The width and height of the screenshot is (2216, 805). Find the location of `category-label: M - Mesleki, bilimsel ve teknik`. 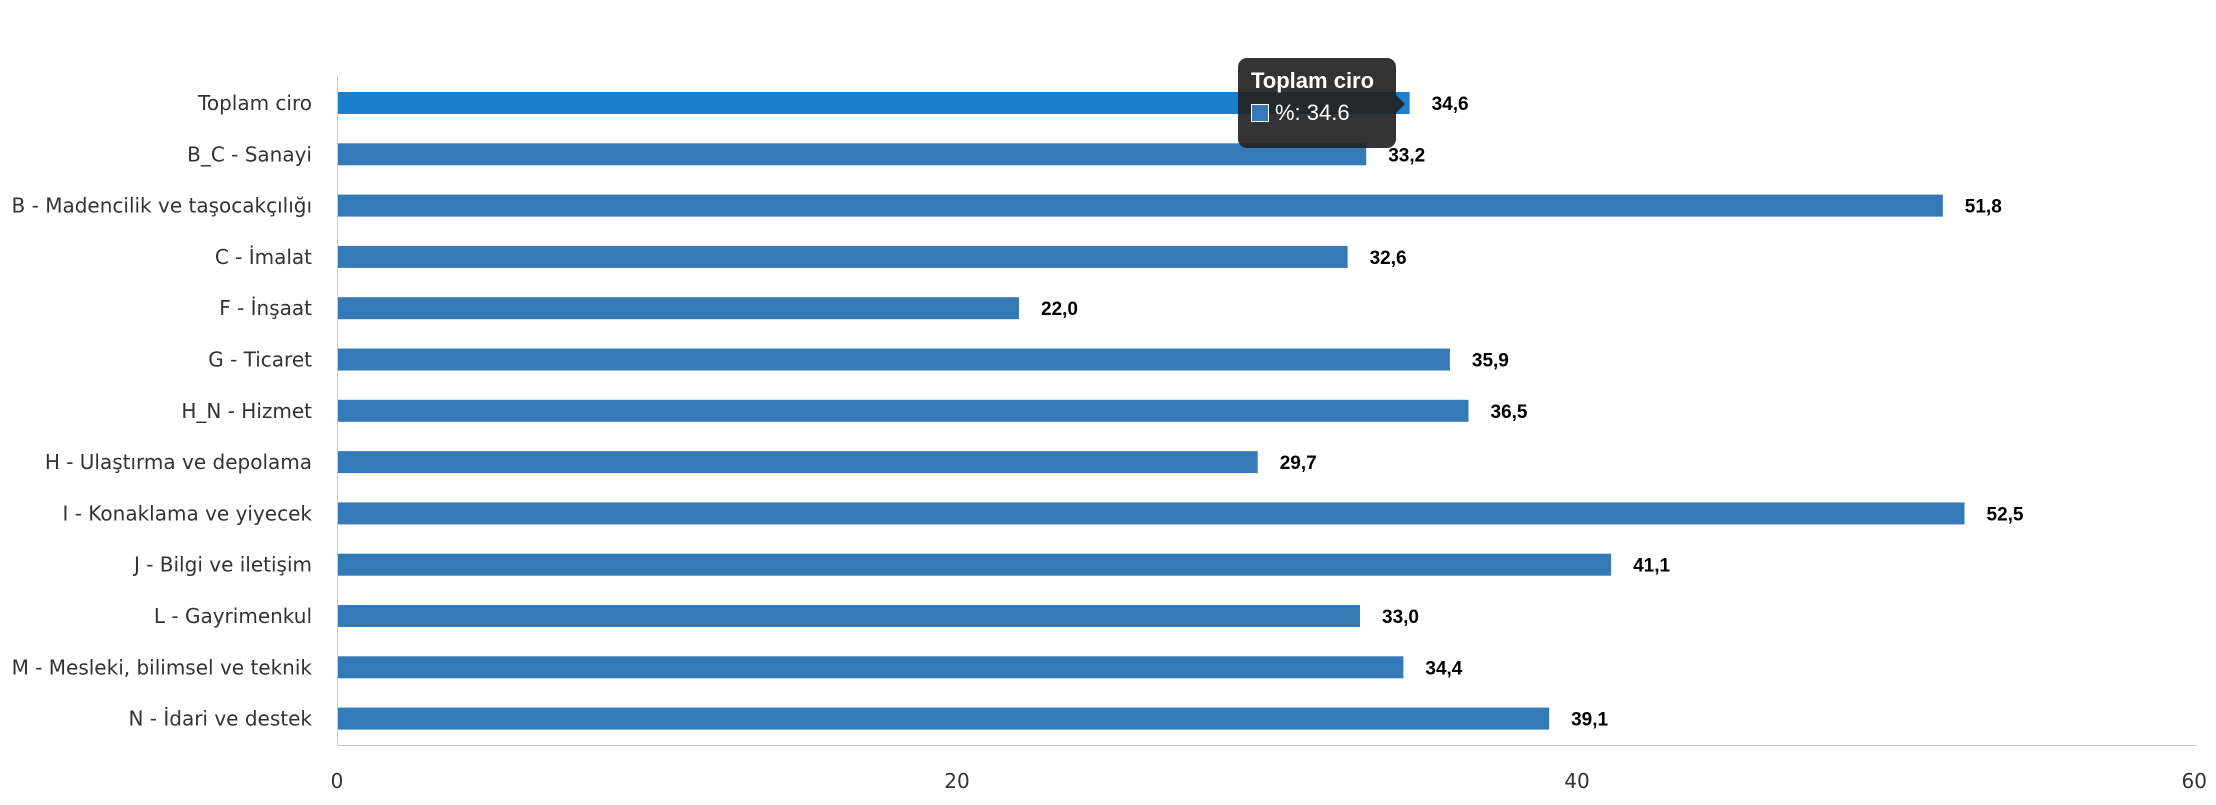

category-label: M - Mesleki, bilimsel ve teknik is located at coordinates (162, 667).